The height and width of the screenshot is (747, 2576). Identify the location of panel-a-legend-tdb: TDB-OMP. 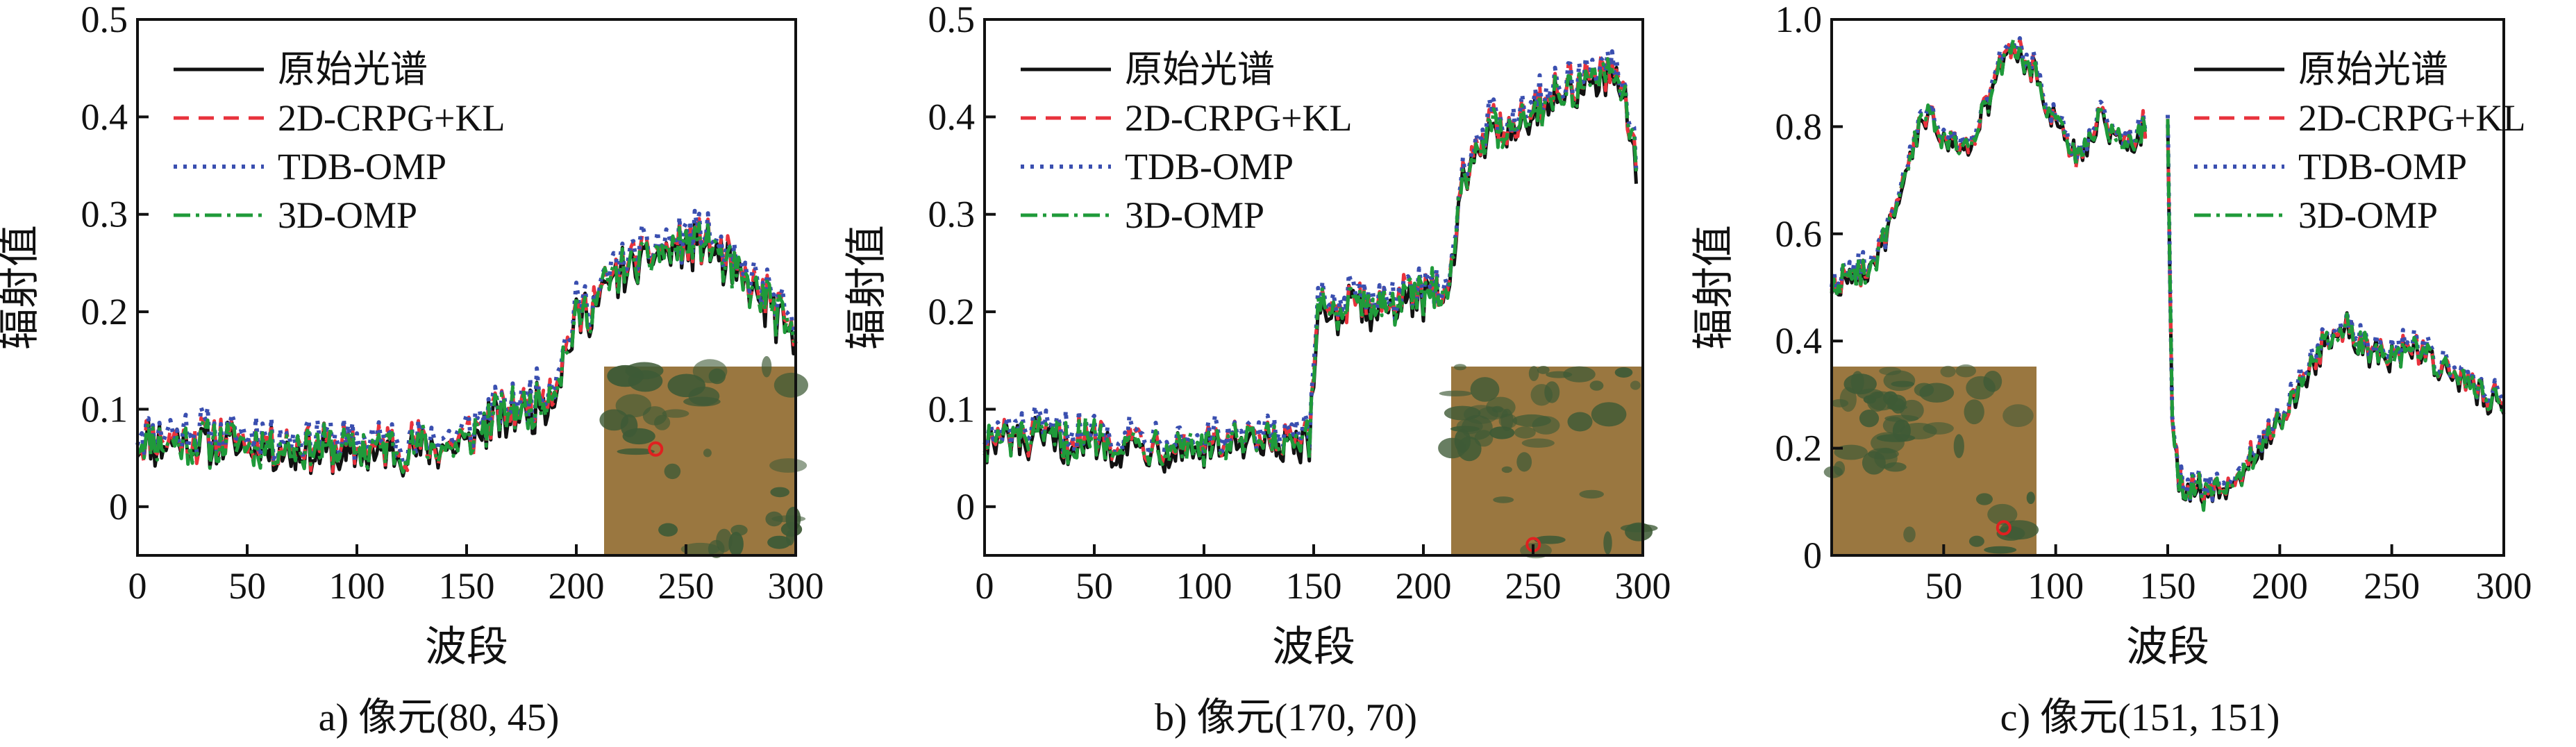
(310, 166).